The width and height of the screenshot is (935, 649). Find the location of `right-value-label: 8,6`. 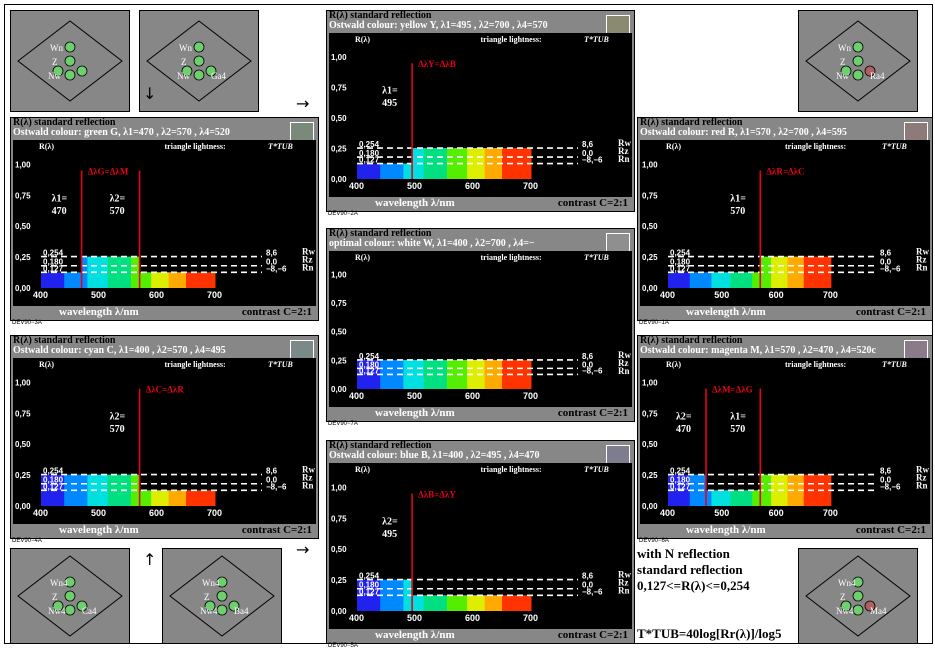

right-value-label: 8,6 is located at coordinates (588, 356).